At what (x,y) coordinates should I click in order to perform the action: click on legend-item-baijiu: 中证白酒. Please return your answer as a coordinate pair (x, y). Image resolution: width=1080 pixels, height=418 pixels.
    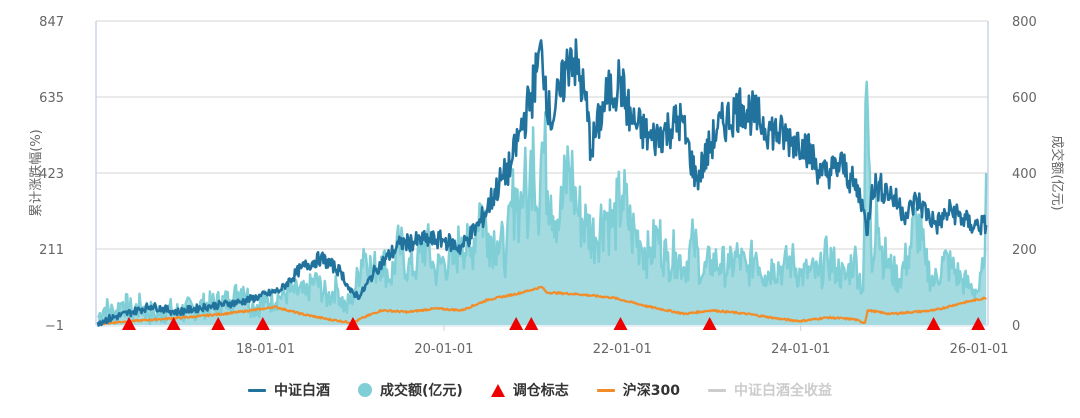
    Looking at the image, I should click on (288, 390).